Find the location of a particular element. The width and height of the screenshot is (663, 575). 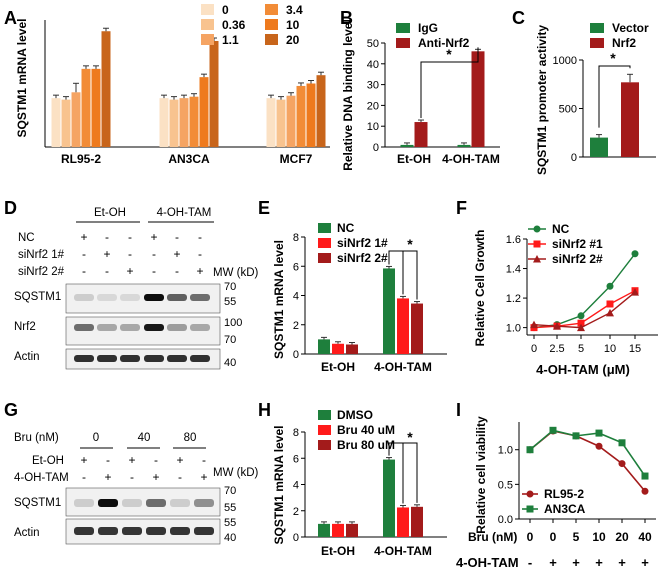

h-legend-swatch is located at coordinates (324, 445).